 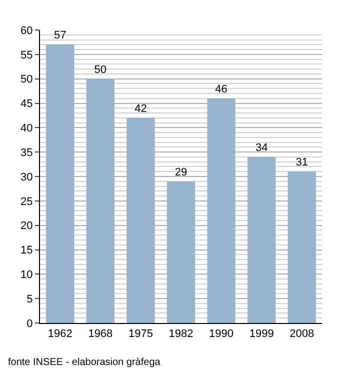 What do you see at coordinates (100, 334) in the screenshot?
I see `x-tick-label: 1968` at bounding box center [100, 334].